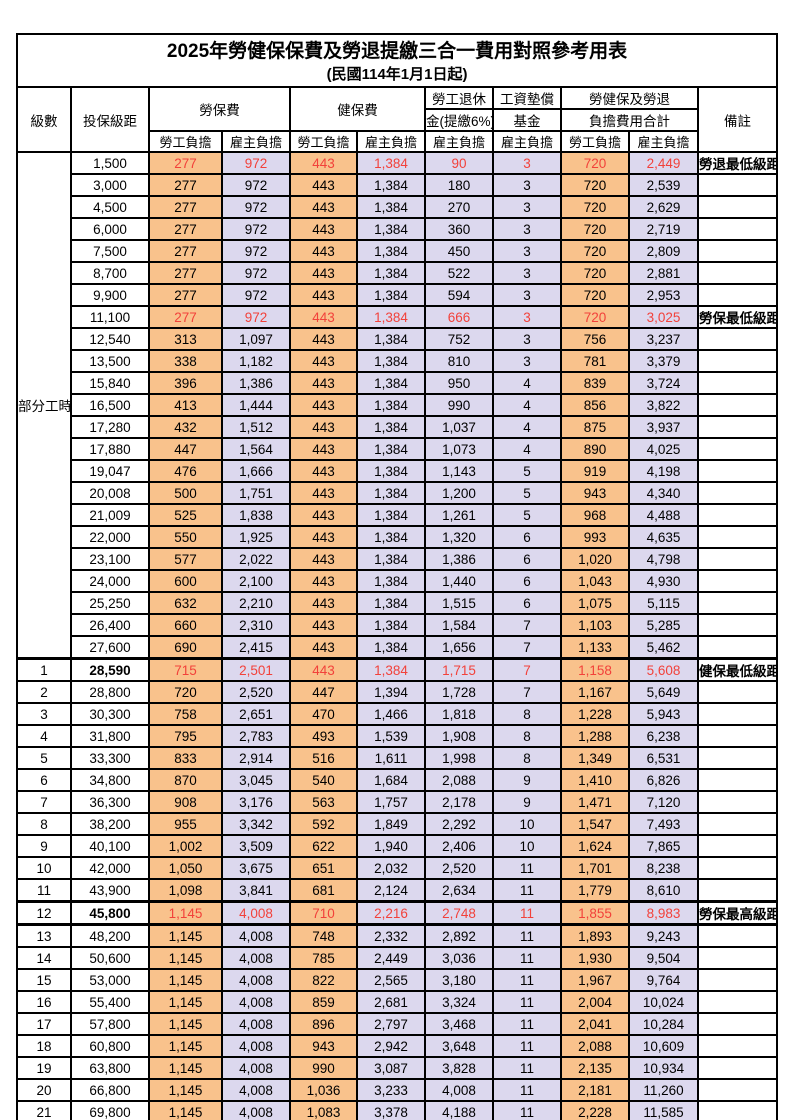 The width and height of the screenshot is (791, 1120). Describe the element at coordinates (391, 1110) in the screenshot. I see `cell-health-ins-employer: 3,378` at that location.